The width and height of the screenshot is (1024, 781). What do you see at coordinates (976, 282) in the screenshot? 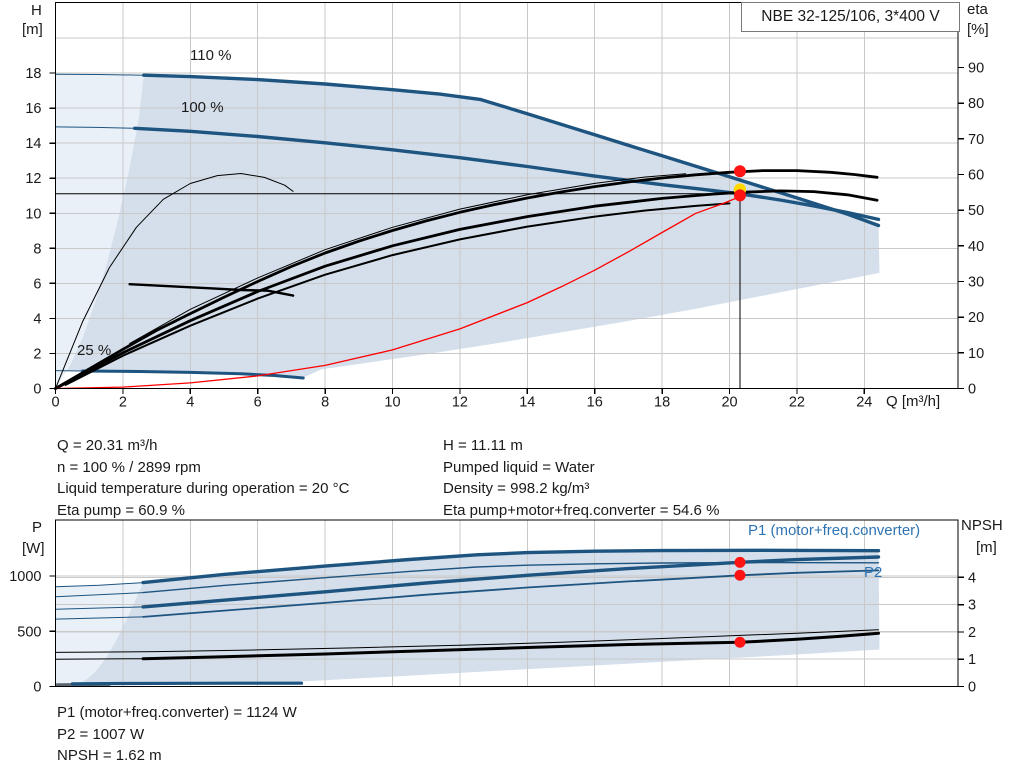
I see `tick-label: 30` at bounding box center [976, 282].